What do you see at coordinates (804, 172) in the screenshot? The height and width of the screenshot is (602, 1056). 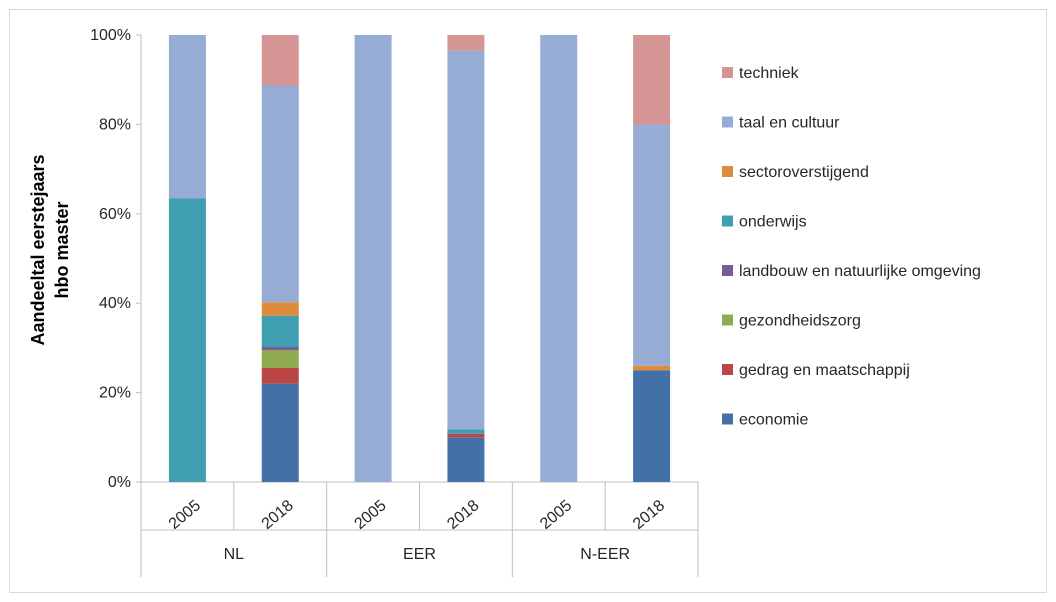 I see `legend-label: sectoroverstijgend` at bounding box center [804, 172].